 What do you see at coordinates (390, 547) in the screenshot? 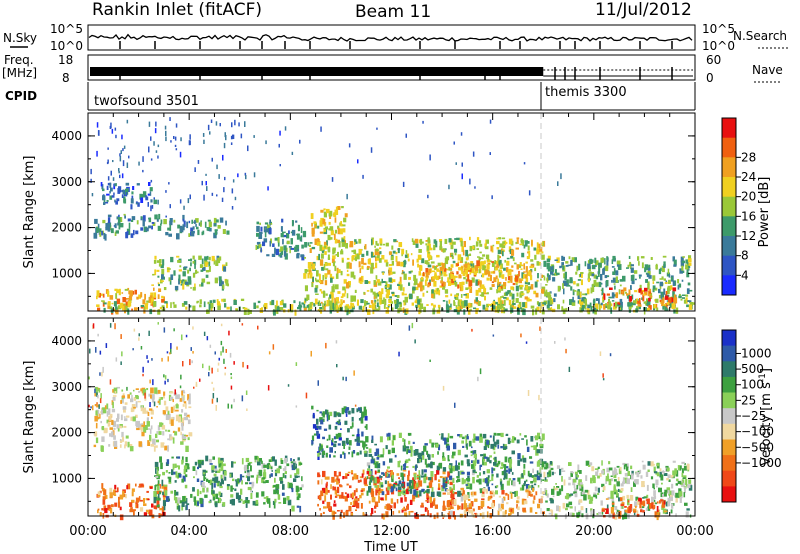
I see `x-axis-title: Time UT` at bounding box center [390, 547].